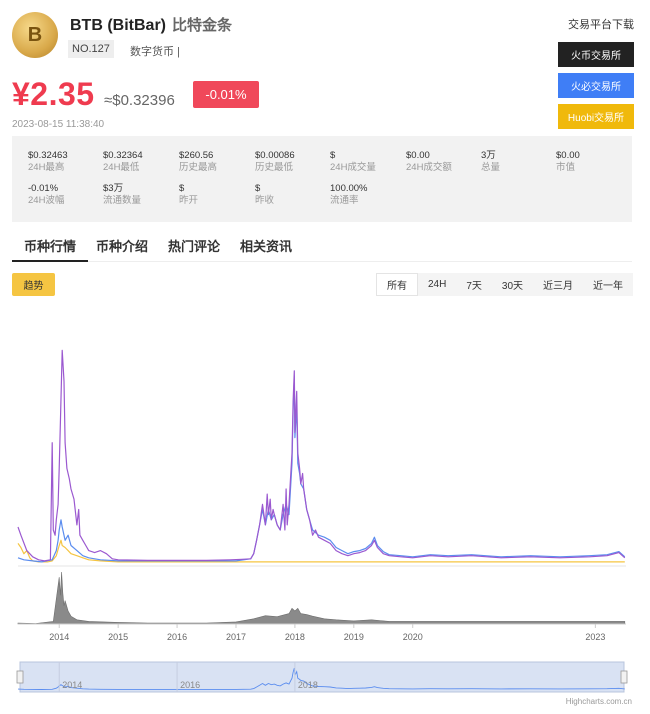 Image resolution: width=650 pixels, height=714 pixels. I want to click on x-tick-label: 2019, so click(354, 637).